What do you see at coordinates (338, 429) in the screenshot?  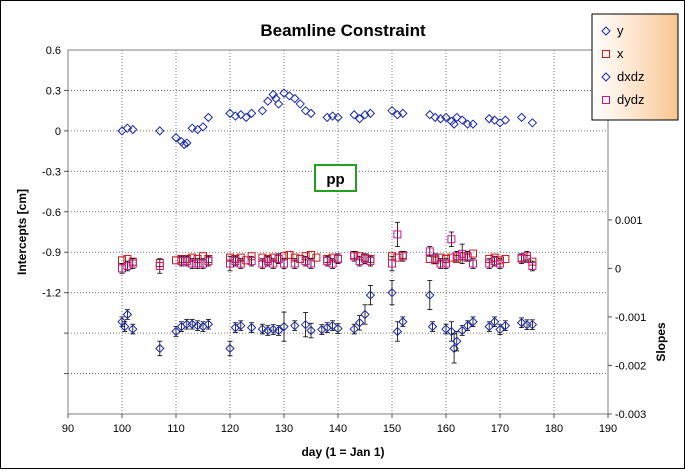 I see `x-tick-label: 140` at bounding box center [338, 429].